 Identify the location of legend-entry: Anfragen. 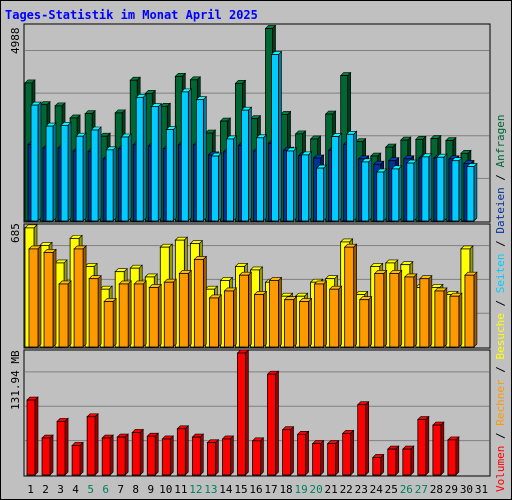
(500, 140).